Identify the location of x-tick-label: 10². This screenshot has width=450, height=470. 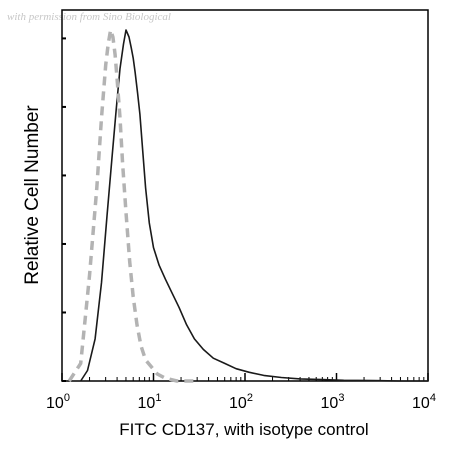
(241, 402).